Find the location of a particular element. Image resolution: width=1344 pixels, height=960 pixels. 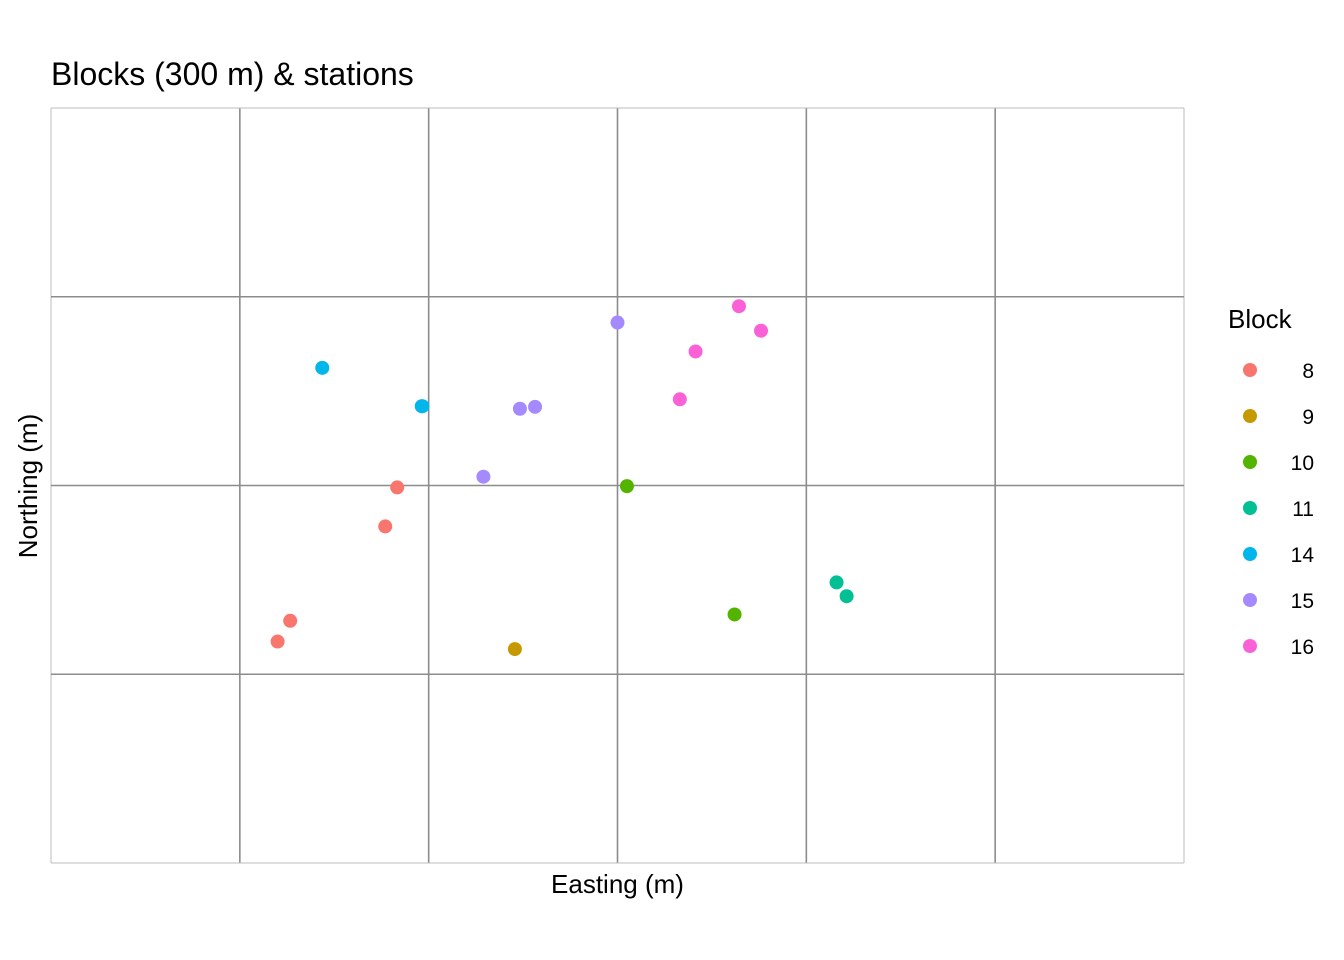

y-axis-title: Northing (m) is located at coordinates (28, 486).